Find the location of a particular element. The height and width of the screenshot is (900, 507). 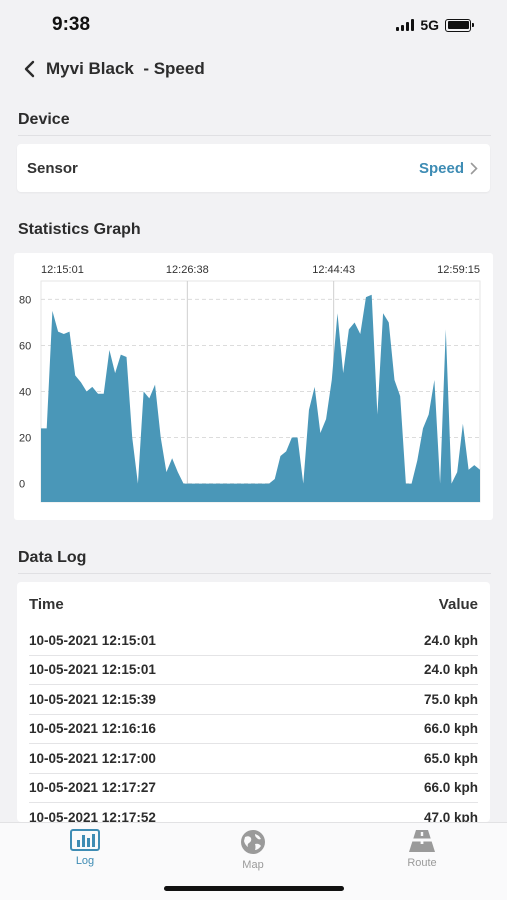

row-time: 10-05-2021 12:17:27 is located at coordinates (92, 788).